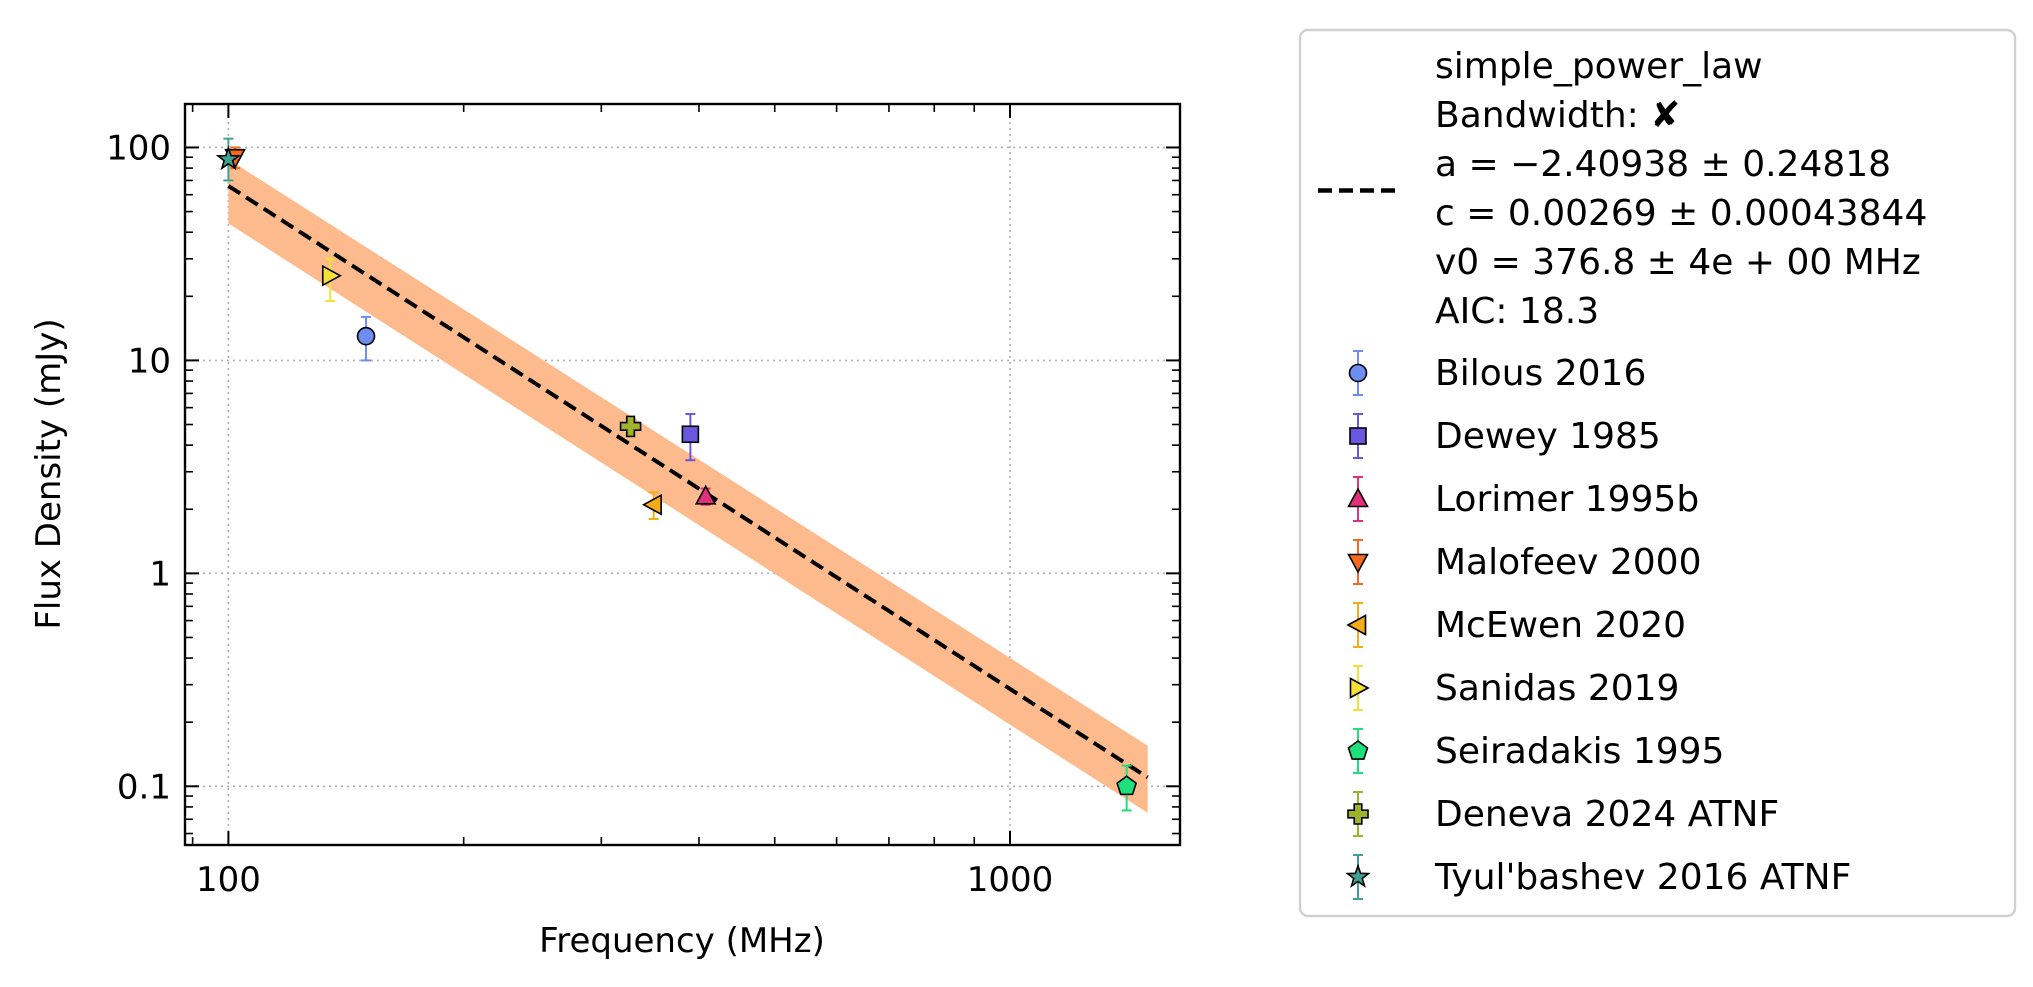 This screenshot has height=987, width=2033. I want to click on legend-label: Seiradakis 1995, so click(1579, 751).